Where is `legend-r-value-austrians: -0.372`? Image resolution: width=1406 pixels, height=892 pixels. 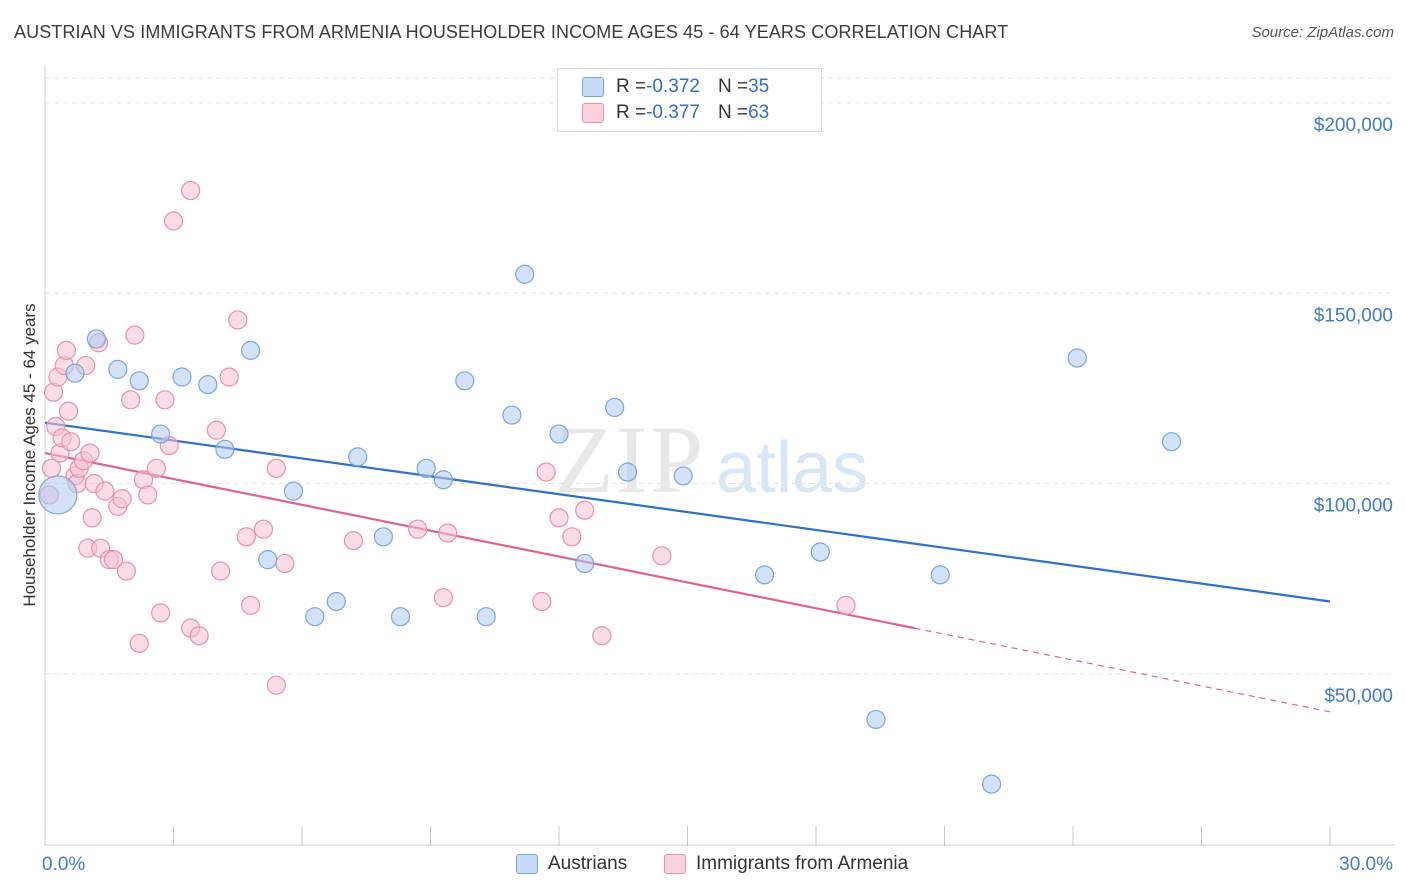 legend-r-value-austrians: -0.372 is located at coordinates (673, 86).